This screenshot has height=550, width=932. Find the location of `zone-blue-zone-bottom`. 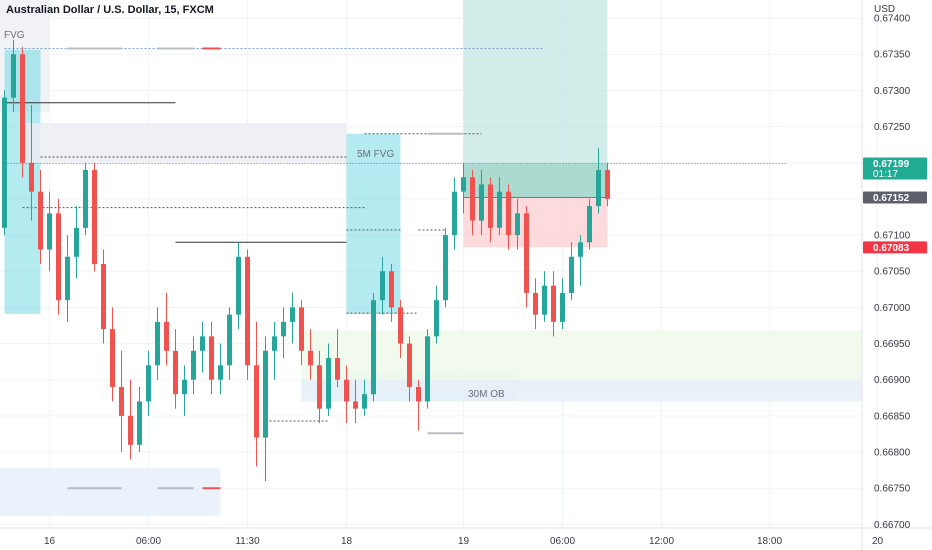

zone-blue-zone-bottom is located at coordinates (110, 491).